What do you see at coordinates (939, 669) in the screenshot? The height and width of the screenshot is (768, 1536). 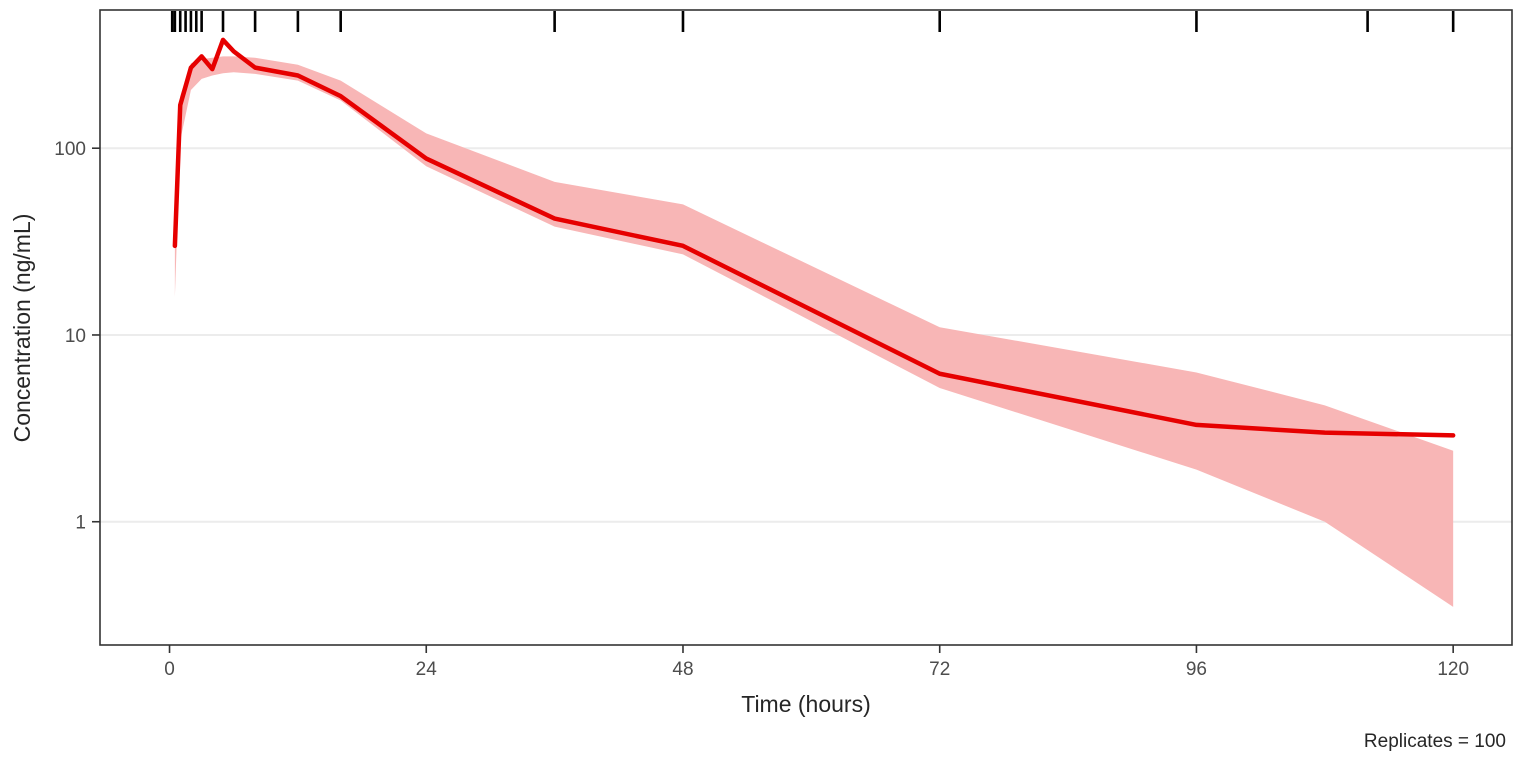 I see `x-tick-label: 72` at bounding box center [939, 669].